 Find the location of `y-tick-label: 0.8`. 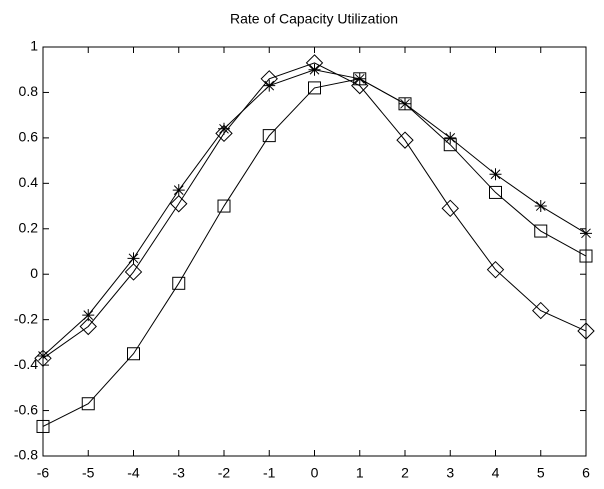

y-tick-label: 0.8 is located at coordinates (29, 91).